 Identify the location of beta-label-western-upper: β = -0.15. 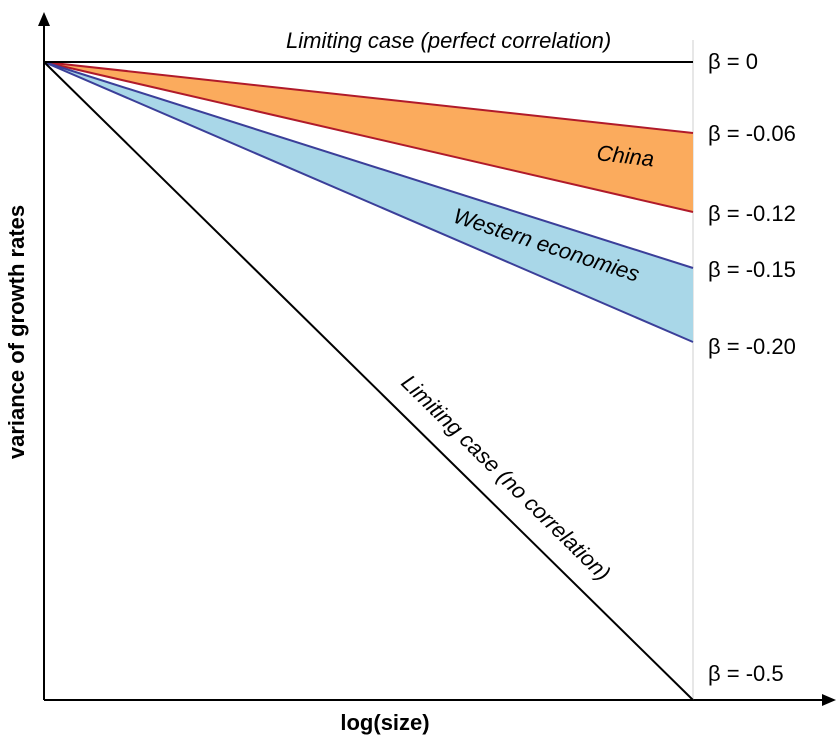
(752, 269).